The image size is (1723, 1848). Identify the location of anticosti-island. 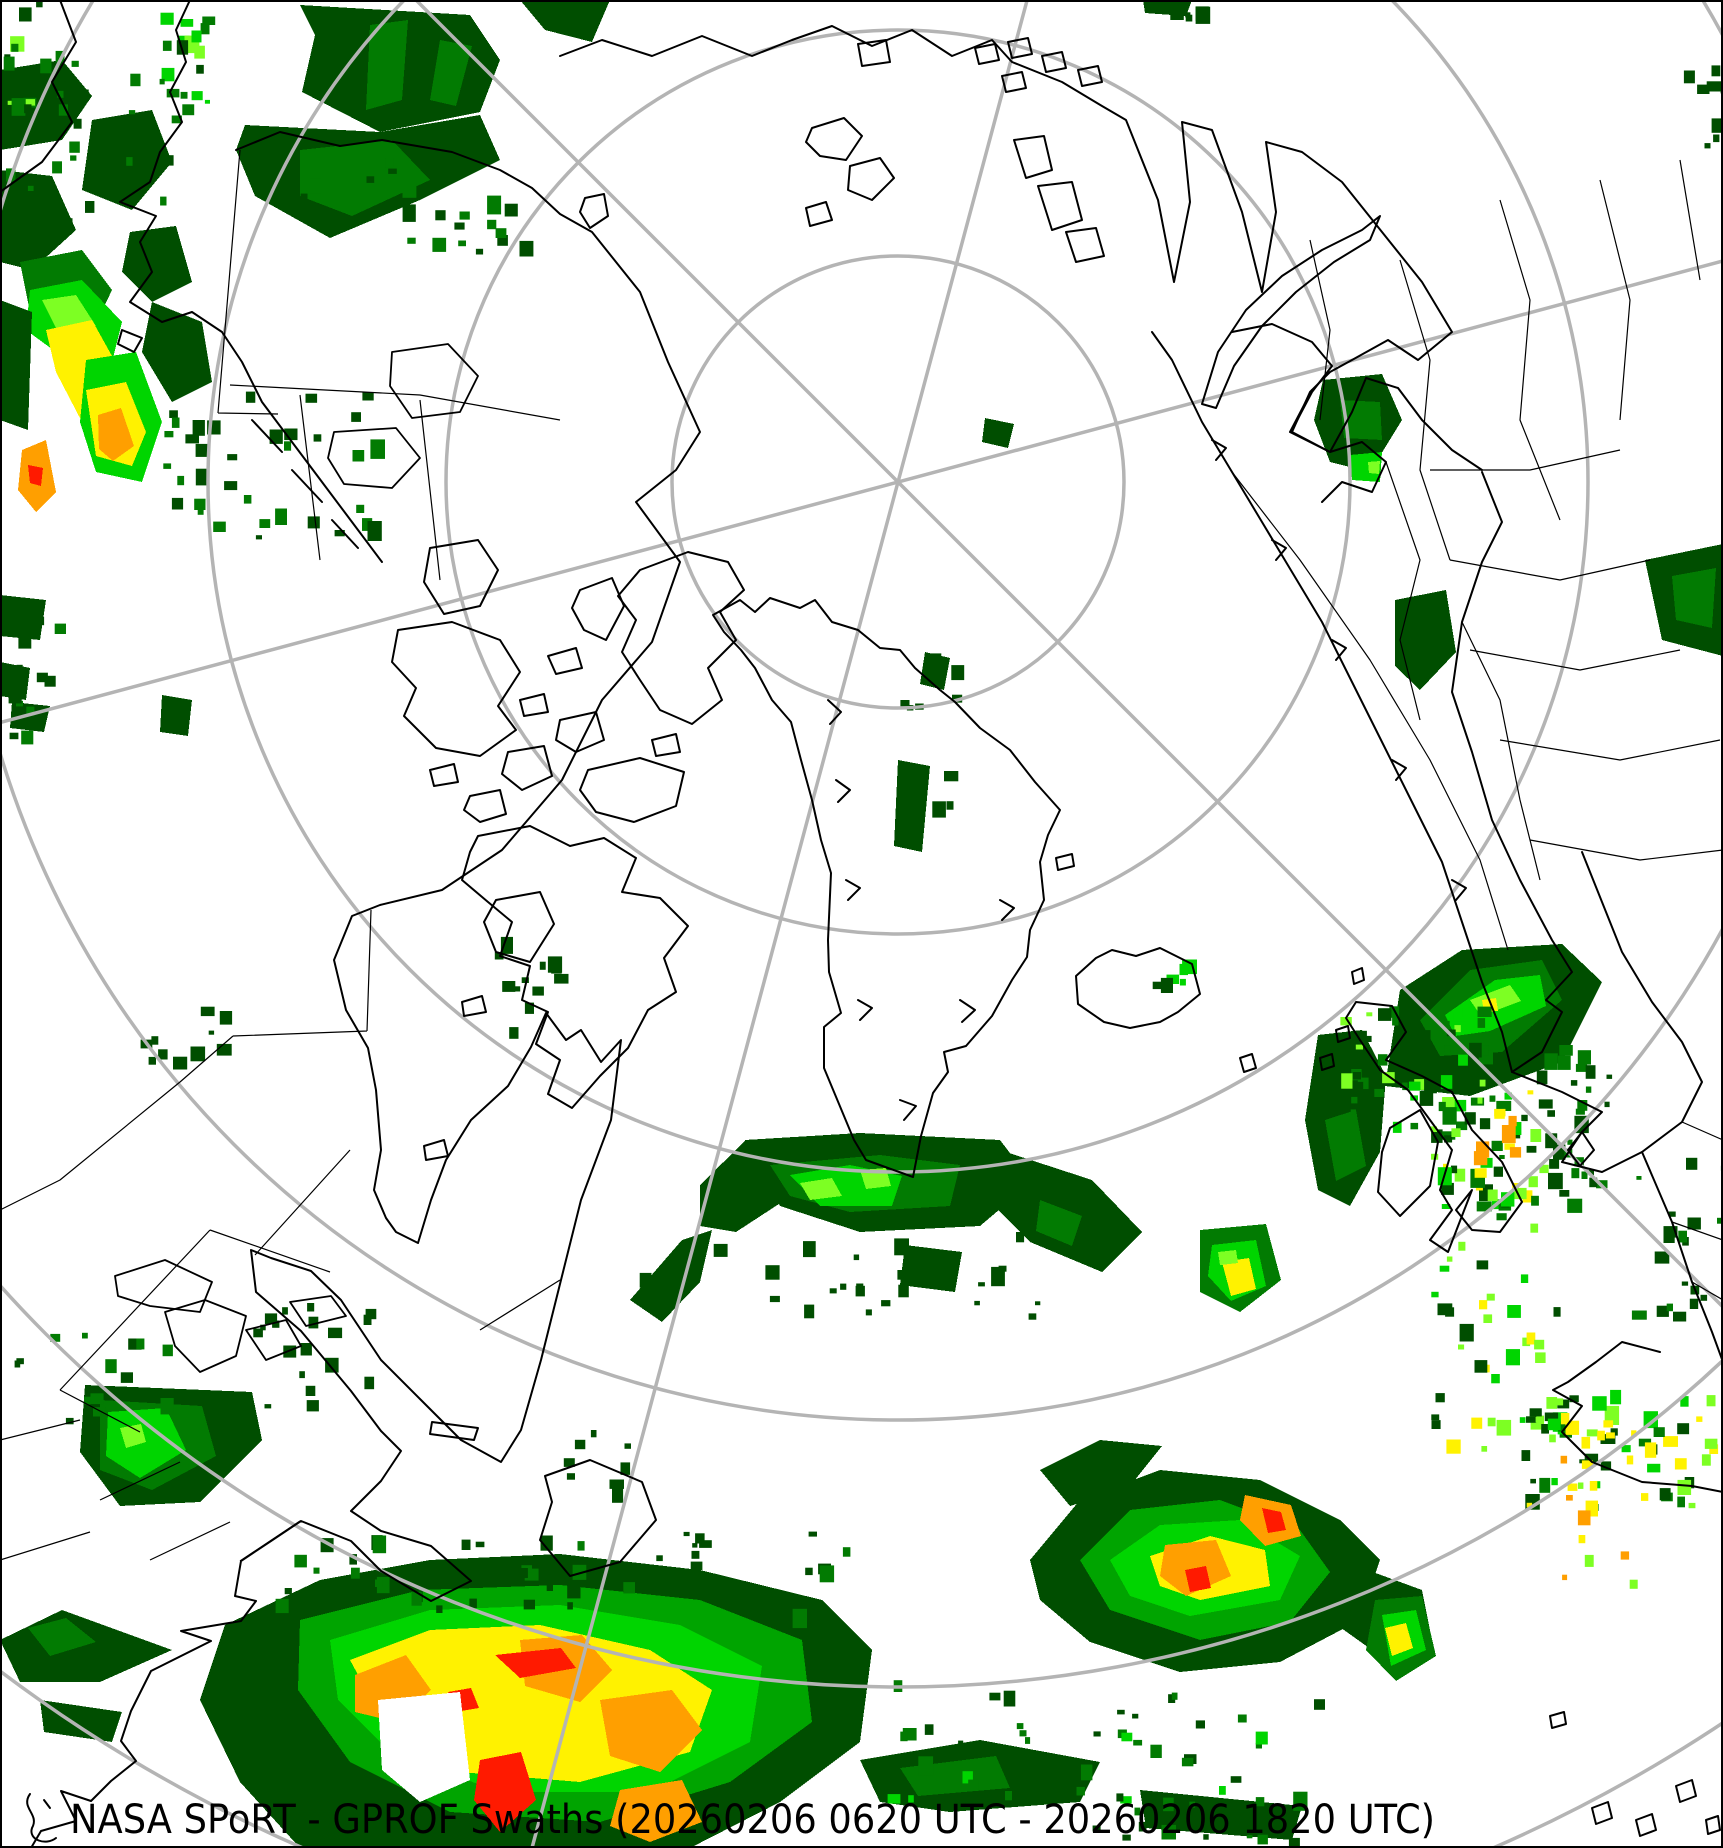
(454, 1431).